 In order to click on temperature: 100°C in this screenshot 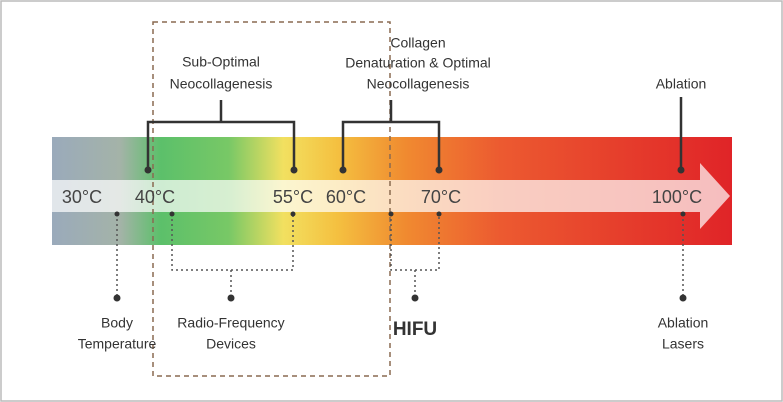, I will do `click(677, 197)`.